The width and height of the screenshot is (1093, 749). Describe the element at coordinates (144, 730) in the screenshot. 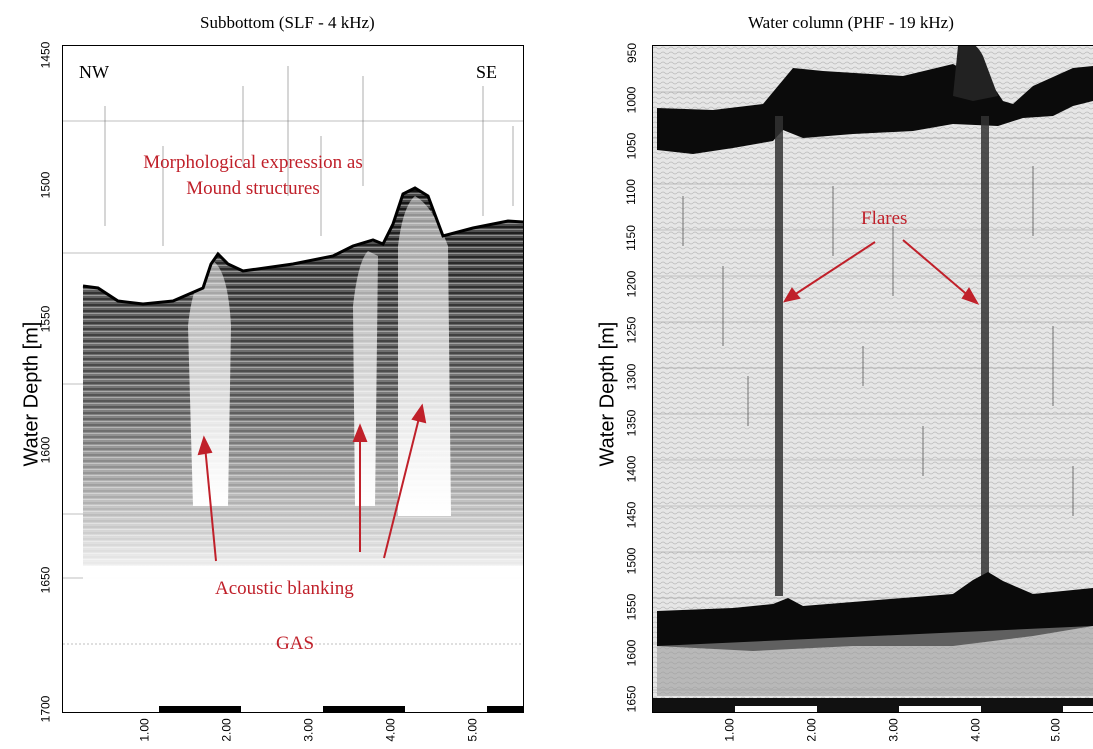

I see `left-x-tick: 1.00` at that location.